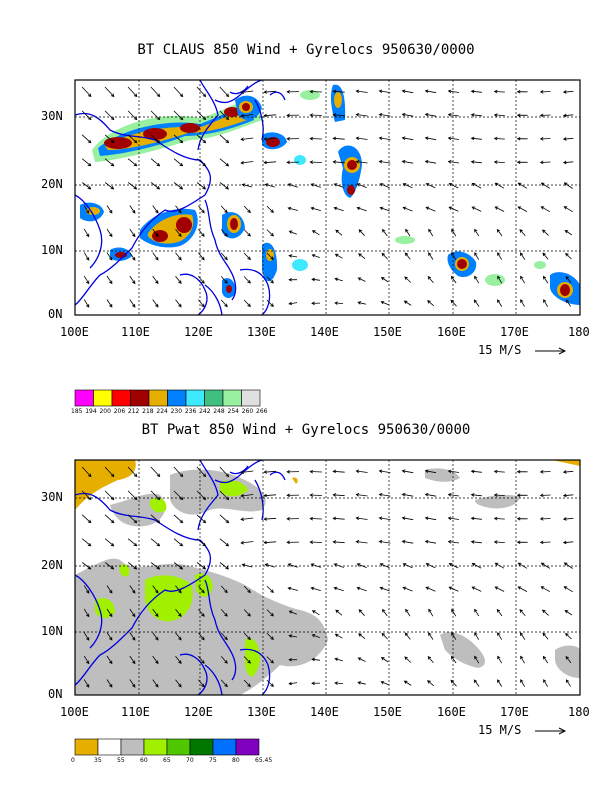  What do you see at coordinates (162, 411) in the screenshot?
I see `colorbar-label: 224` at bounding box center [162, 411].